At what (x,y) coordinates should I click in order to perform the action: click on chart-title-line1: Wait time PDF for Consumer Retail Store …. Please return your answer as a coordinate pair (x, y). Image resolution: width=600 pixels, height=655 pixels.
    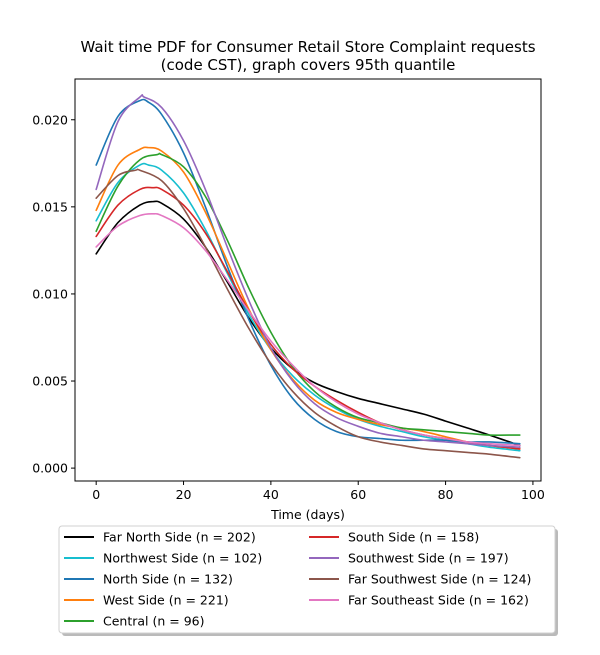
    Looking at the image, I should click on (307, 47).